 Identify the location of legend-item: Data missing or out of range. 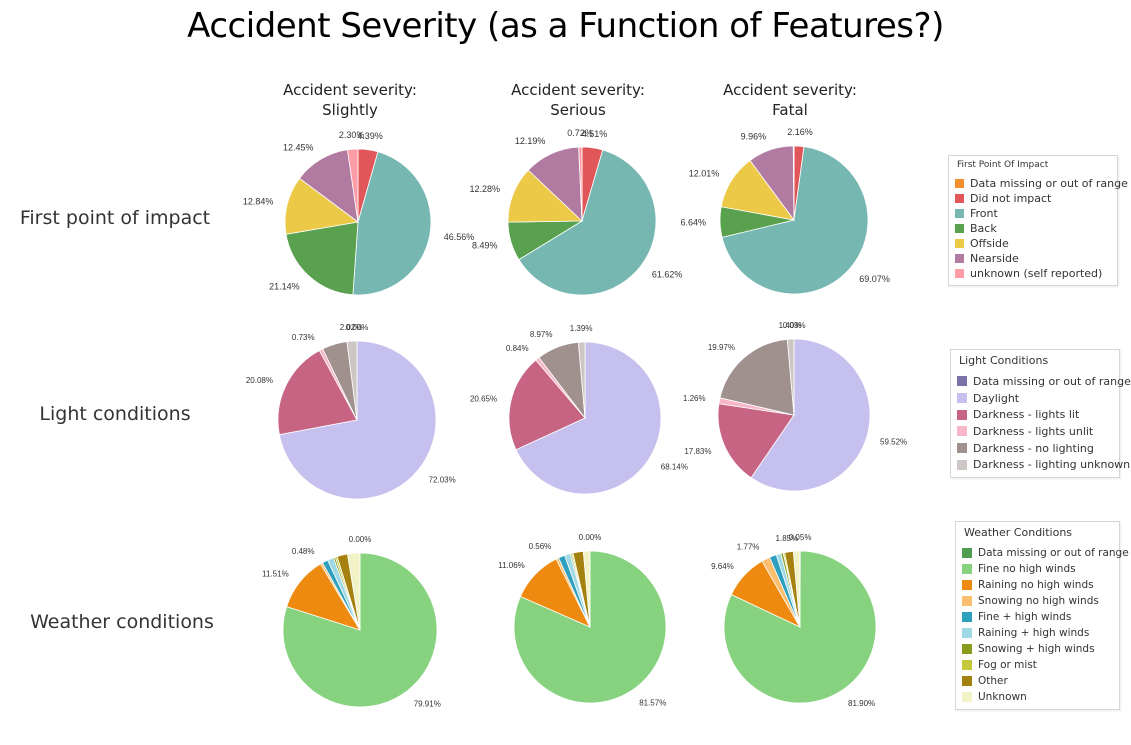
(1037, 553).